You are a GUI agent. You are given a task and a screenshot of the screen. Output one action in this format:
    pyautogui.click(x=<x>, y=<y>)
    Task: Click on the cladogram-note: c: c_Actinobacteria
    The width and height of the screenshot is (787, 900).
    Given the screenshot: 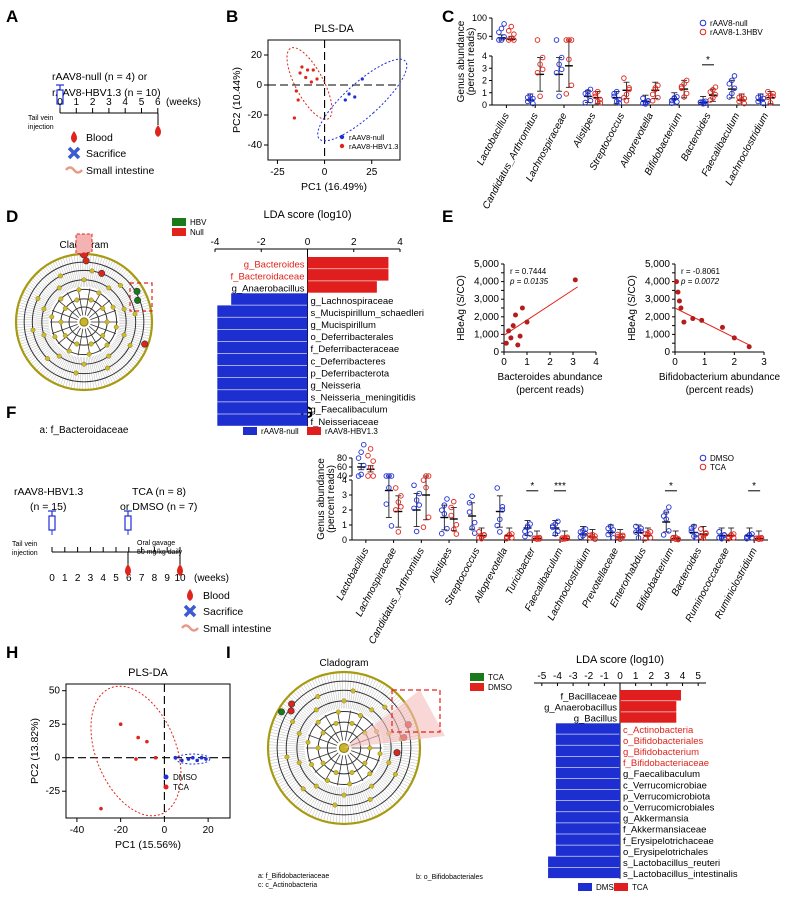 What is the action you would take?
    pyautogui.click(x=287, y=885)
    